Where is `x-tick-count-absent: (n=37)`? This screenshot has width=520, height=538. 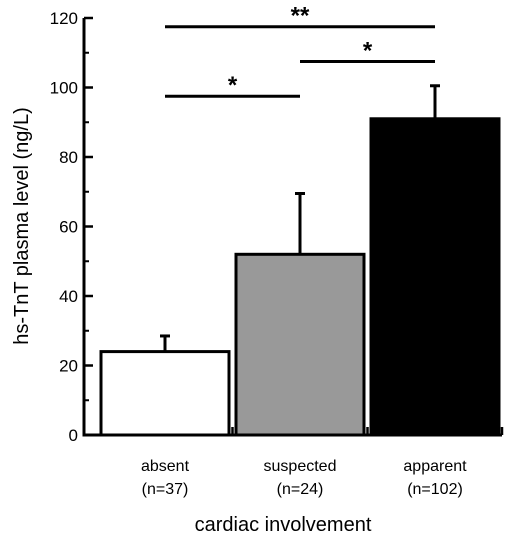 x-tick-count-absent: (n=37) is located at coordinates (165, 489).